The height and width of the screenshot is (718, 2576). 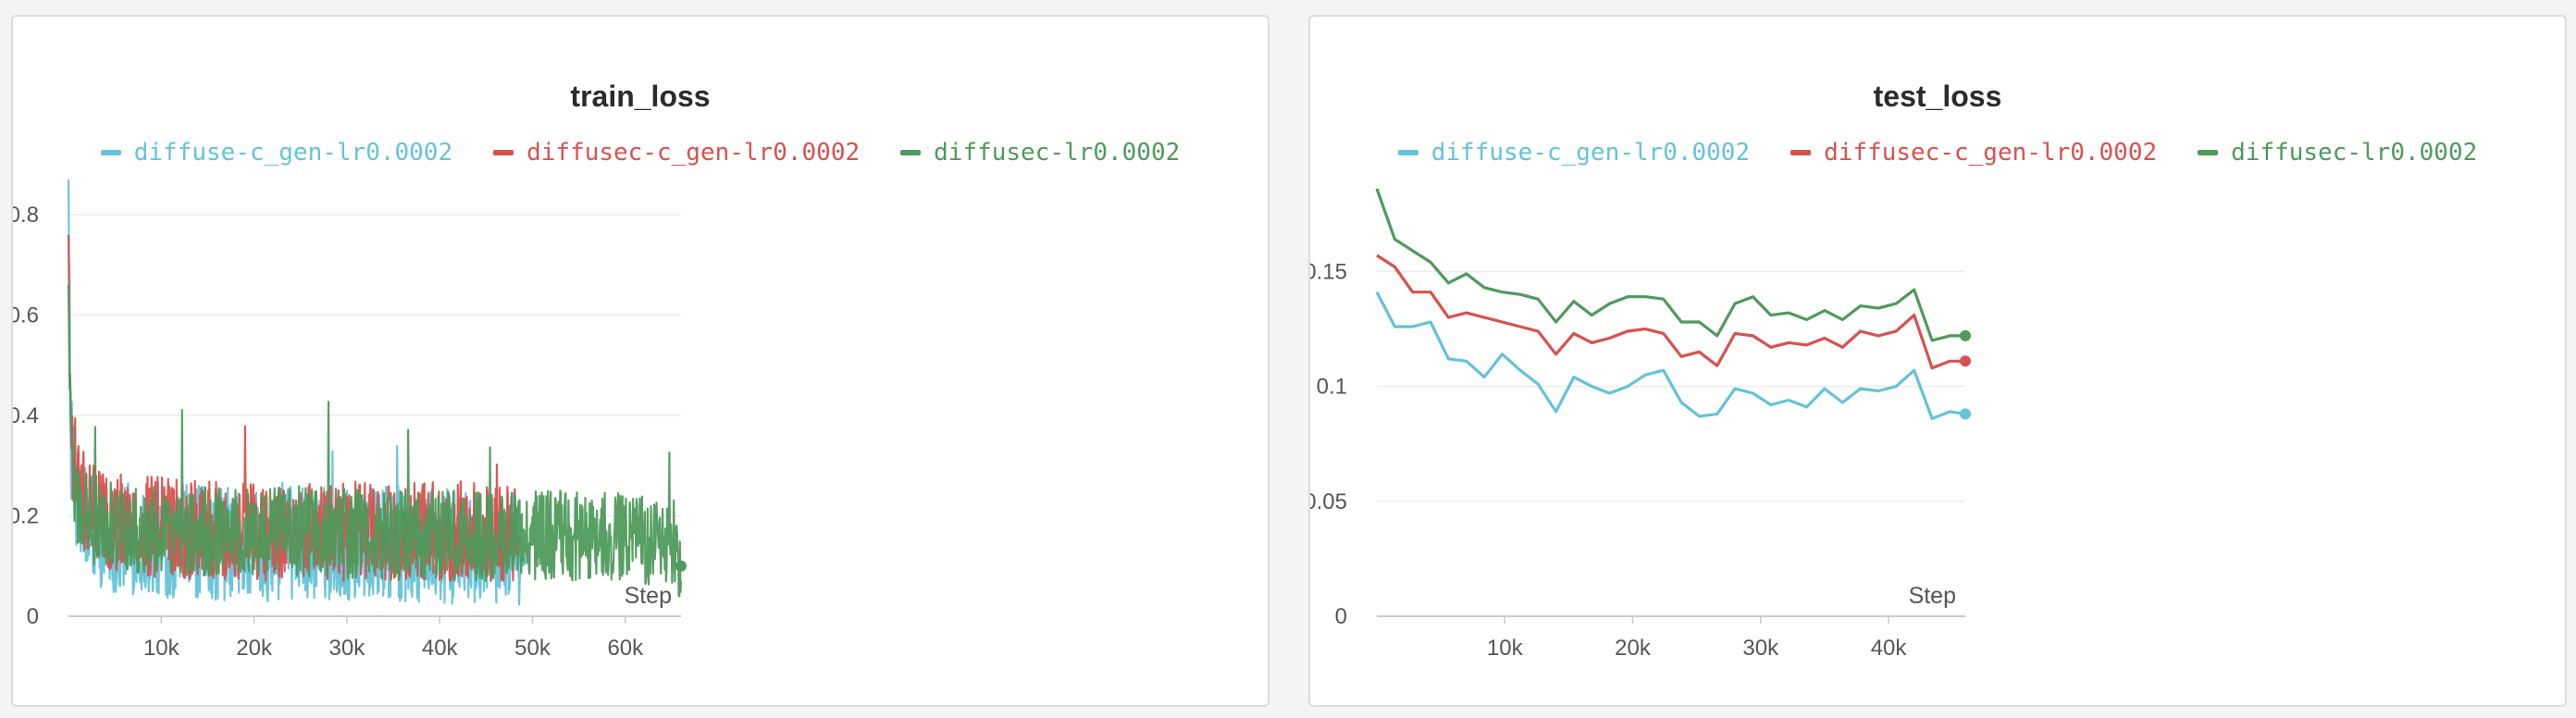 I want to click on y-tick-label: 0.8, so click(x=26, y=215).